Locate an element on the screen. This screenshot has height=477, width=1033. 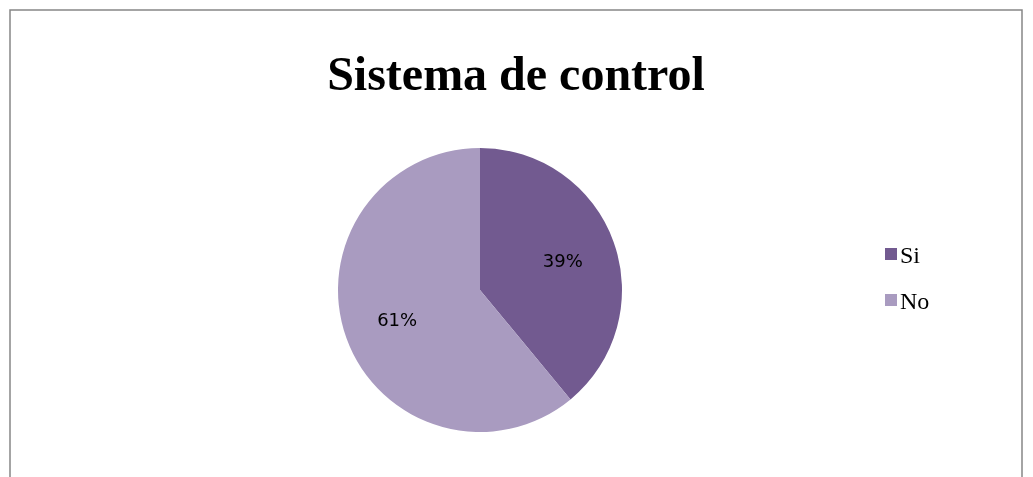
pie-slice is located at coordinates (551, 274).